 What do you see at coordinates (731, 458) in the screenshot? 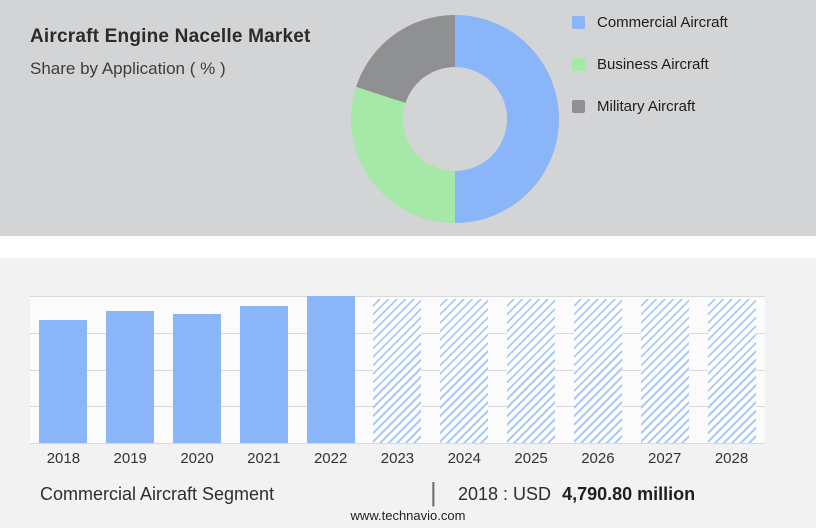
I see `x-axis-label-2028: 2028` at bounding box center [731, 458].